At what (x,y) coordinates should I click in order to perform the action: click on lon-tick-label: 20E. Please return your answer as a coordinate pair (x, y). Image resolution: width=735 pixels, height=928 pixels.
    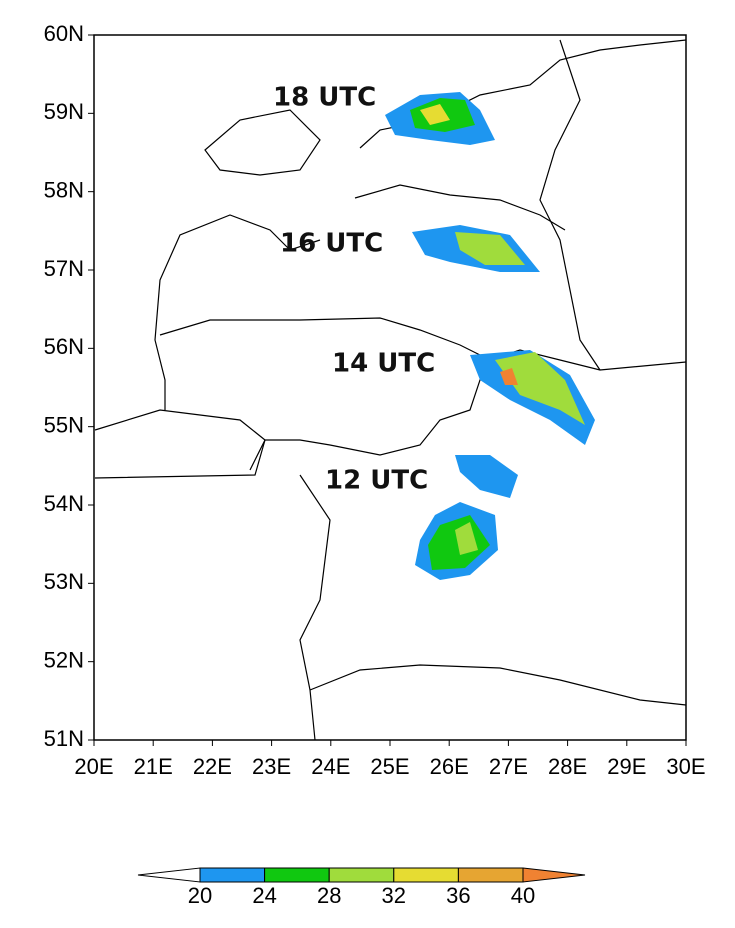
    Looking at the image, I should click on (93, 766).